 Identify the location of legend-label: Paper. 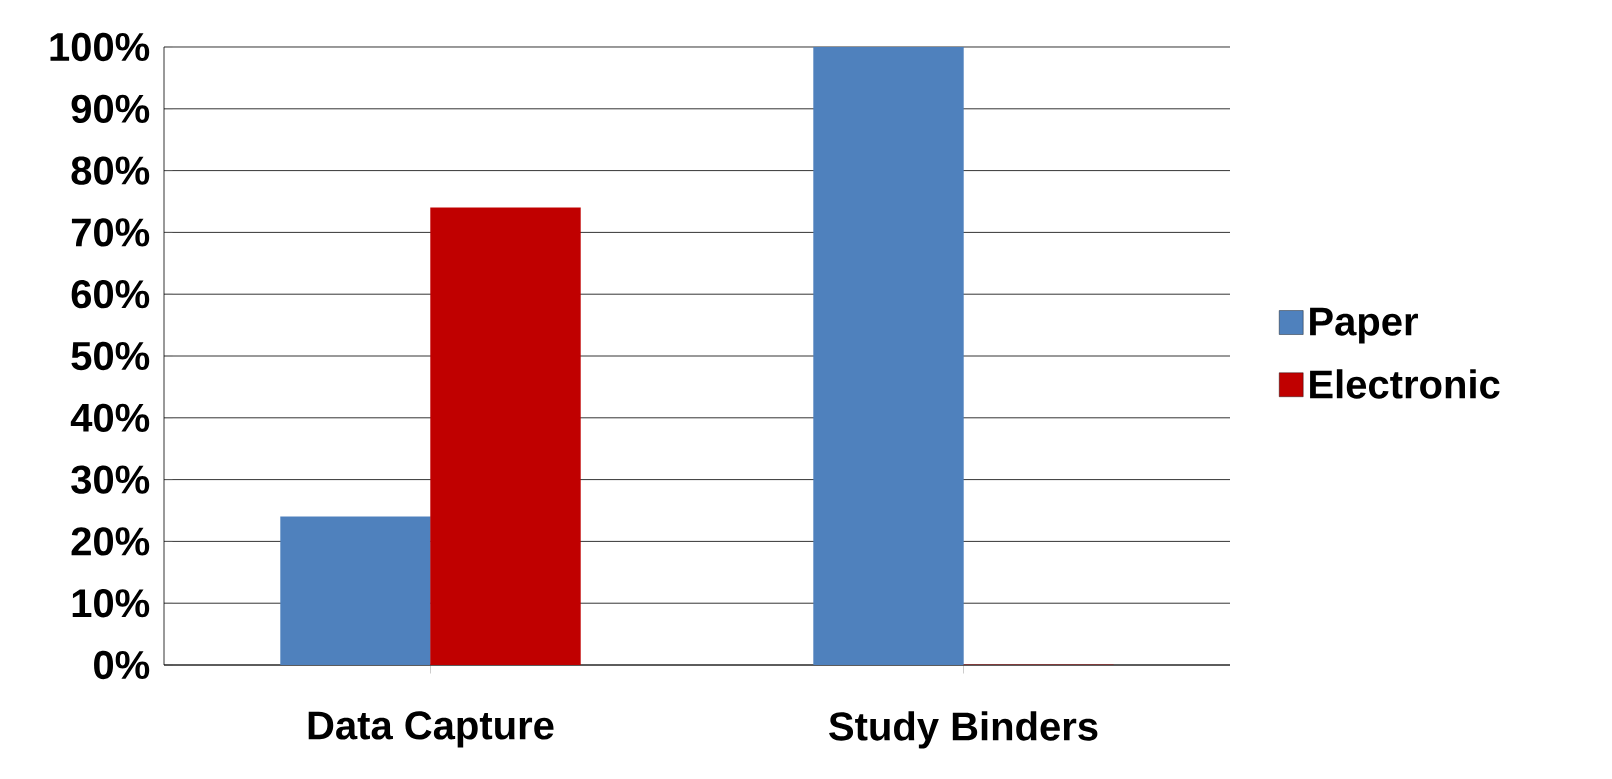
(1364, 325).